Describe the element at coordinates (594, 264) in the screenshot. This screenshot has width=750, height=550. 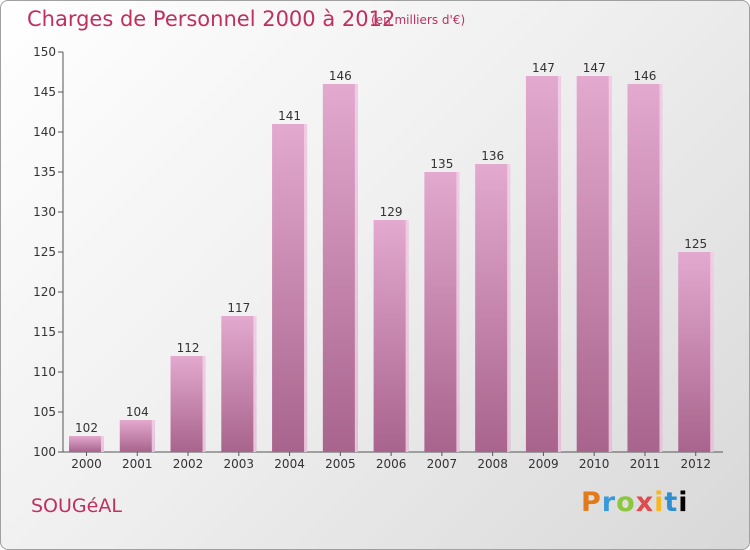
I see `bar-2010` at that location.